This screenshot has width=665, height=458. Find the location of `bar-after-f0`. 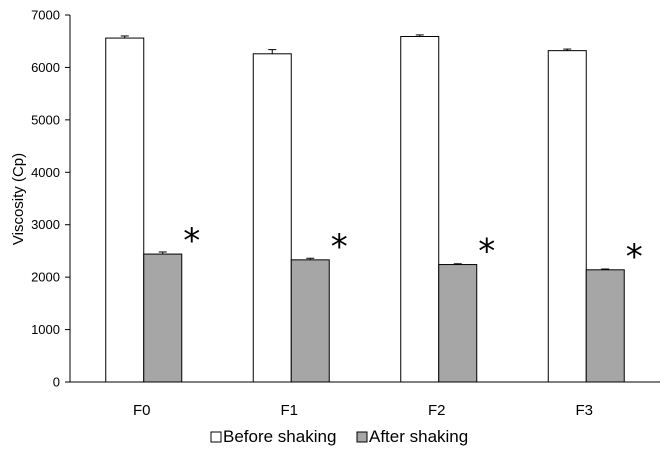

bar-after-f0 is located at coordinates (163, 318).